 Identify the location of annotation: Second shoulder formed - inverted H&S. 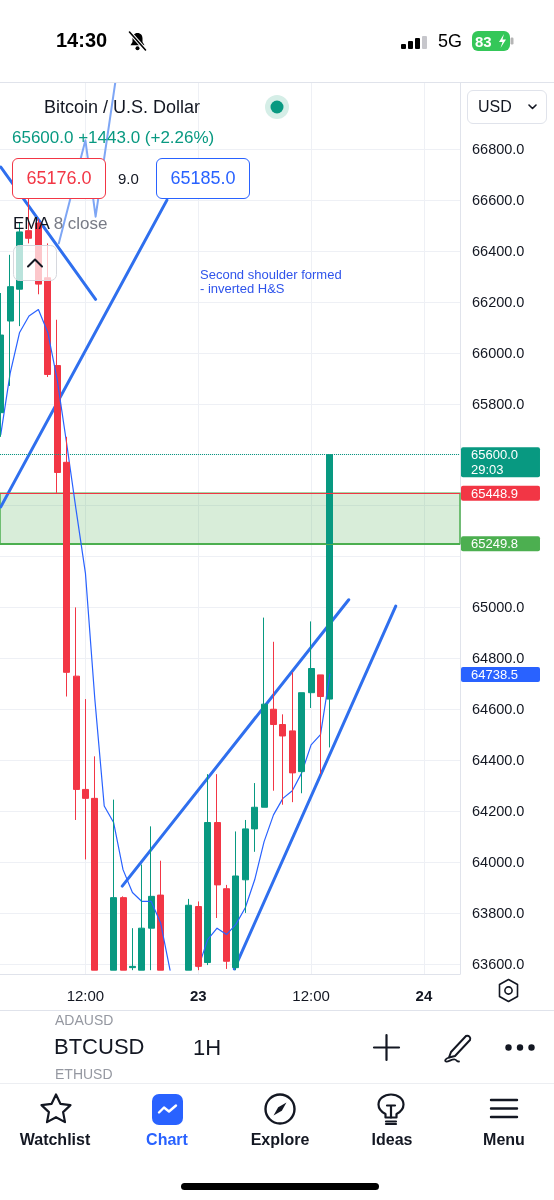
(271, 281).